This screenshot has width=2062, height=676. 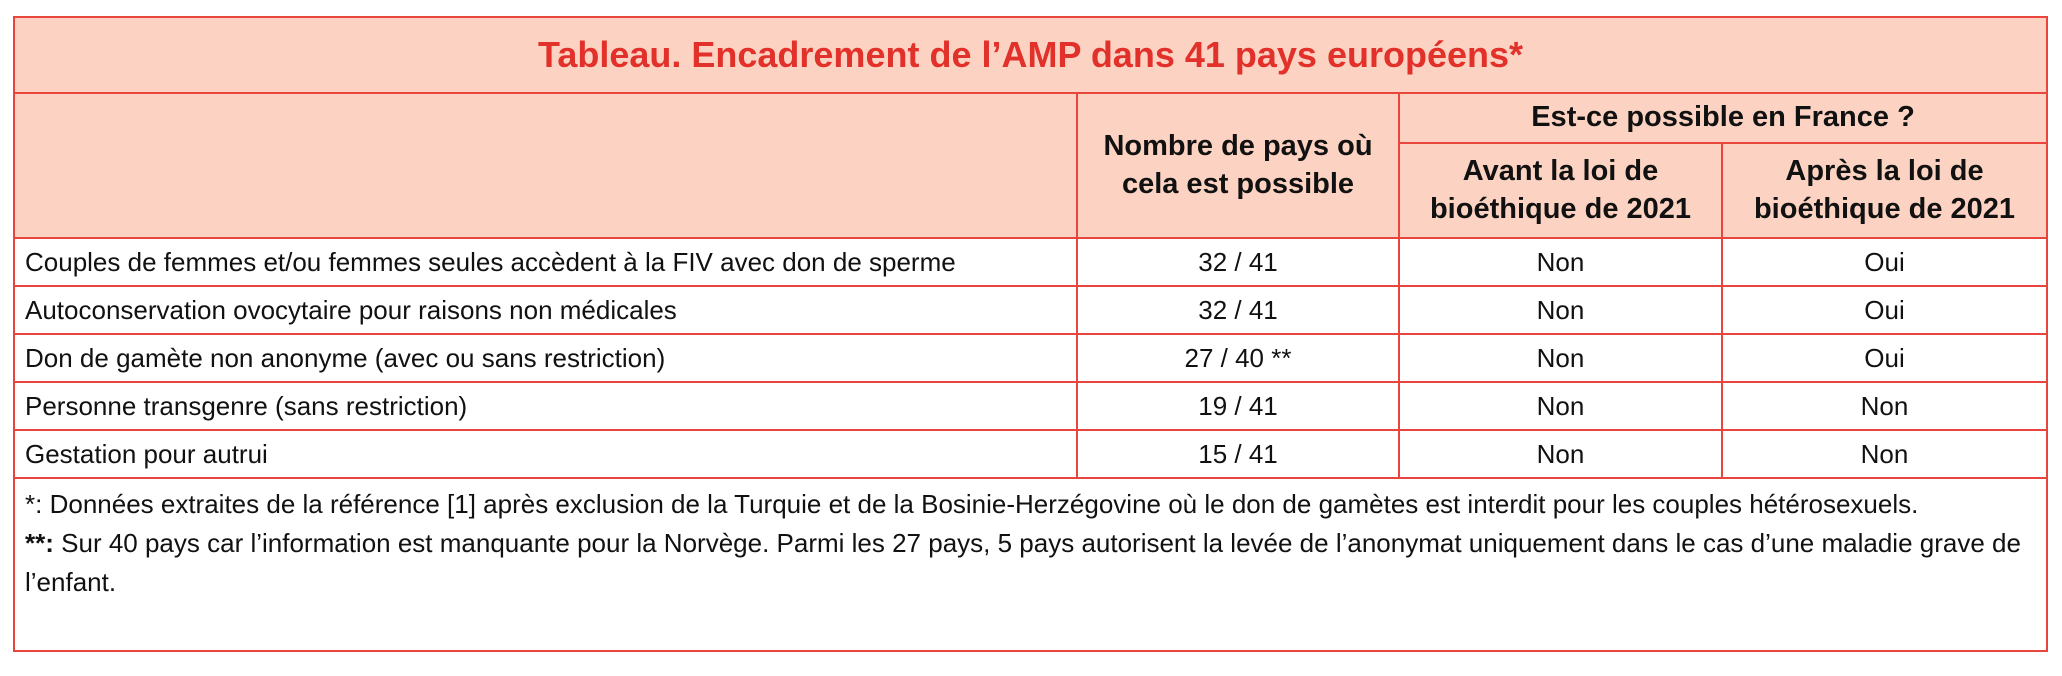 I want to click on header-count: Nombre de pays où cela est possible, so click(x=1238, y=165).